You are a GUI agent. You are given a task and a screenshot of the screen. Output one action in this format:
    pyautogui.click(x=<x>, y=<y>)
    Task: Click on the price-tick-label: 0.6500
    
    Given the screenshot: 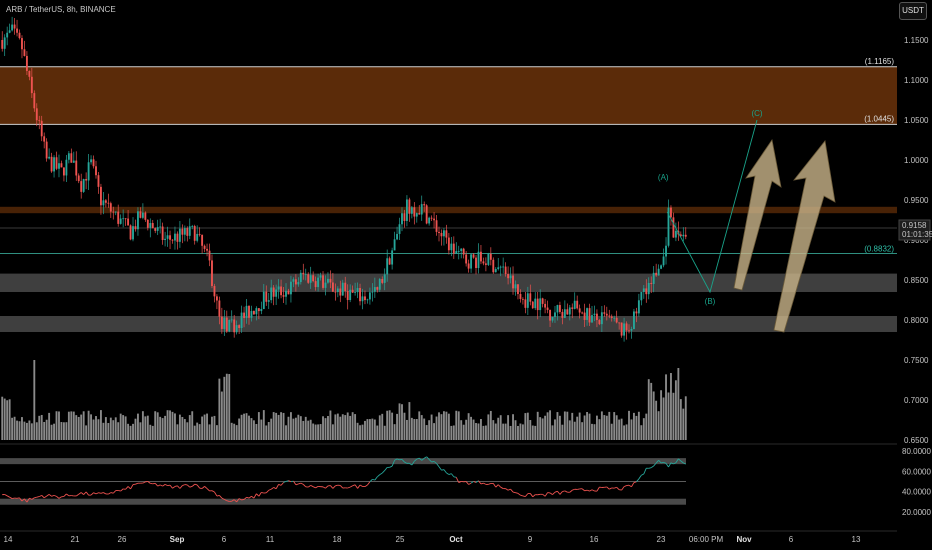 What is the action you would take?
    pyautogui.click(x=916, y=440)
    